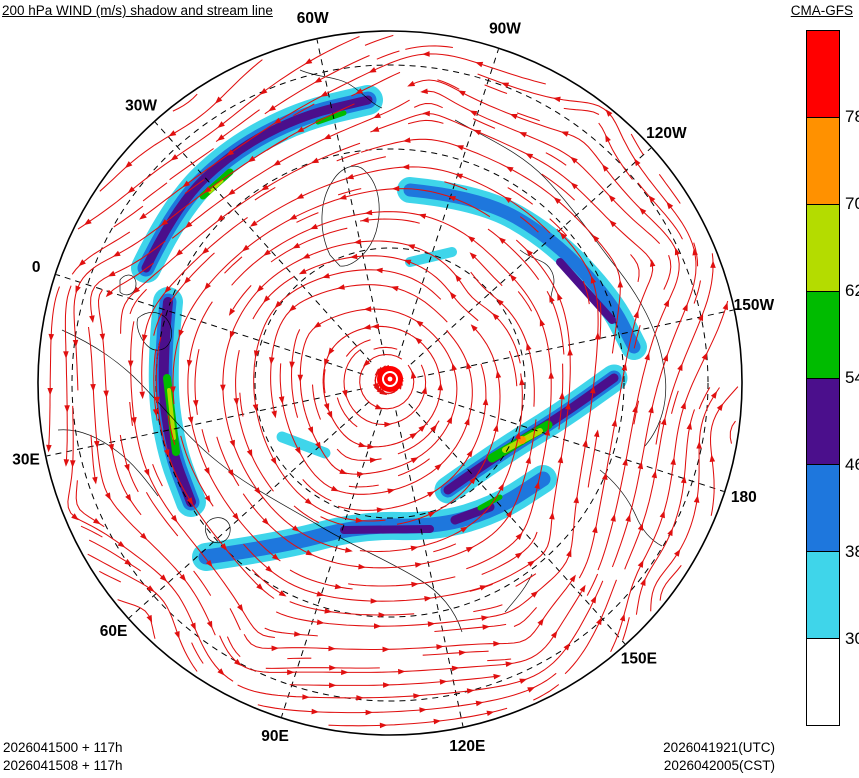  Describe the element at coordinates (141, 106) in the screenshot. I see `lon-label-30W: 30W` at that location.